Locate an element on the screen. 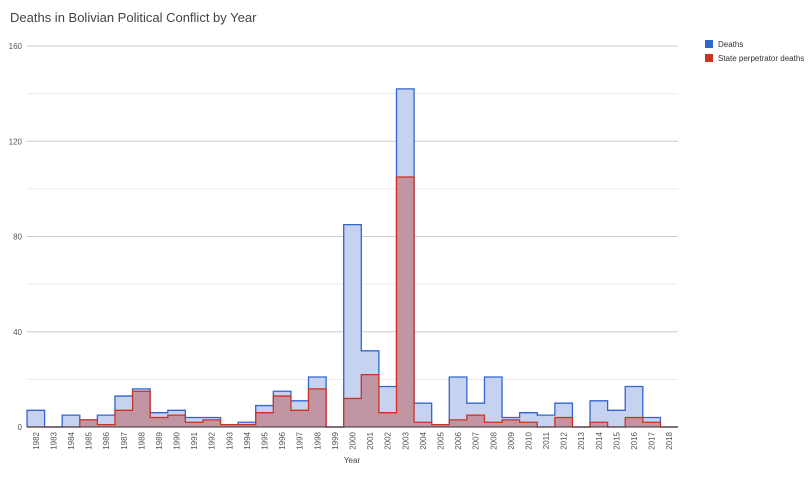  x-tick-label: 2011 is located at coordinates (546, 440).